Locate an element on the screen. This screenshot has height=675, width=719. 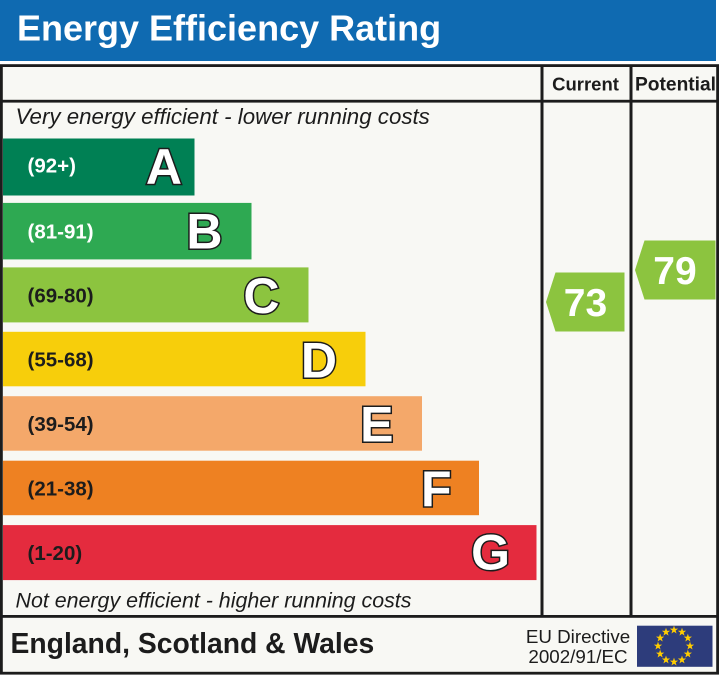
svg-text: E is located at coordinates (376, 425).